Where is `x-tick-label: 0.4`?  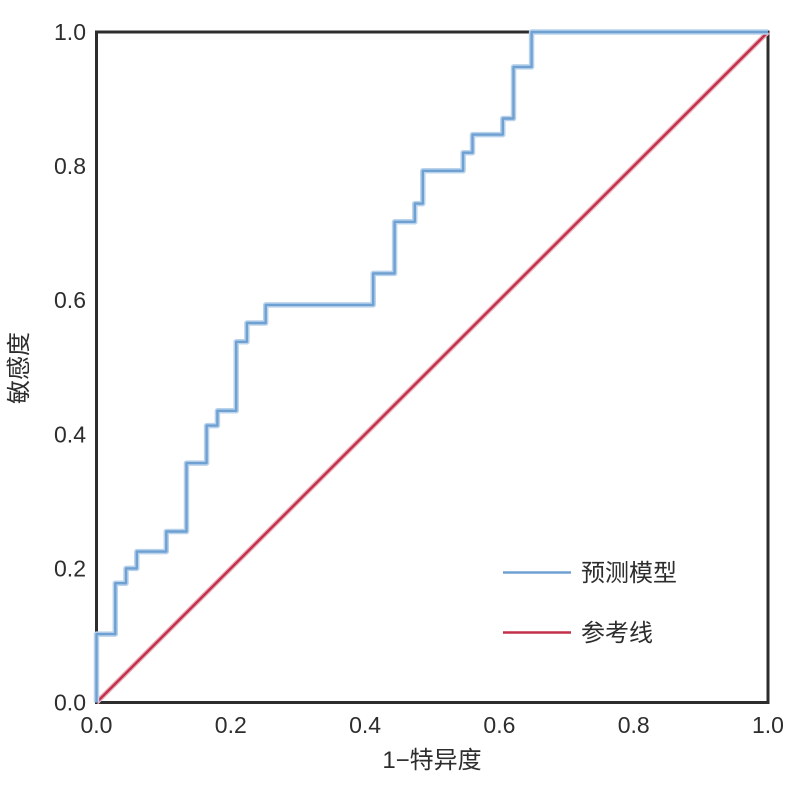 x-tick-label: 0.4 is located at coordinates (365, 725).